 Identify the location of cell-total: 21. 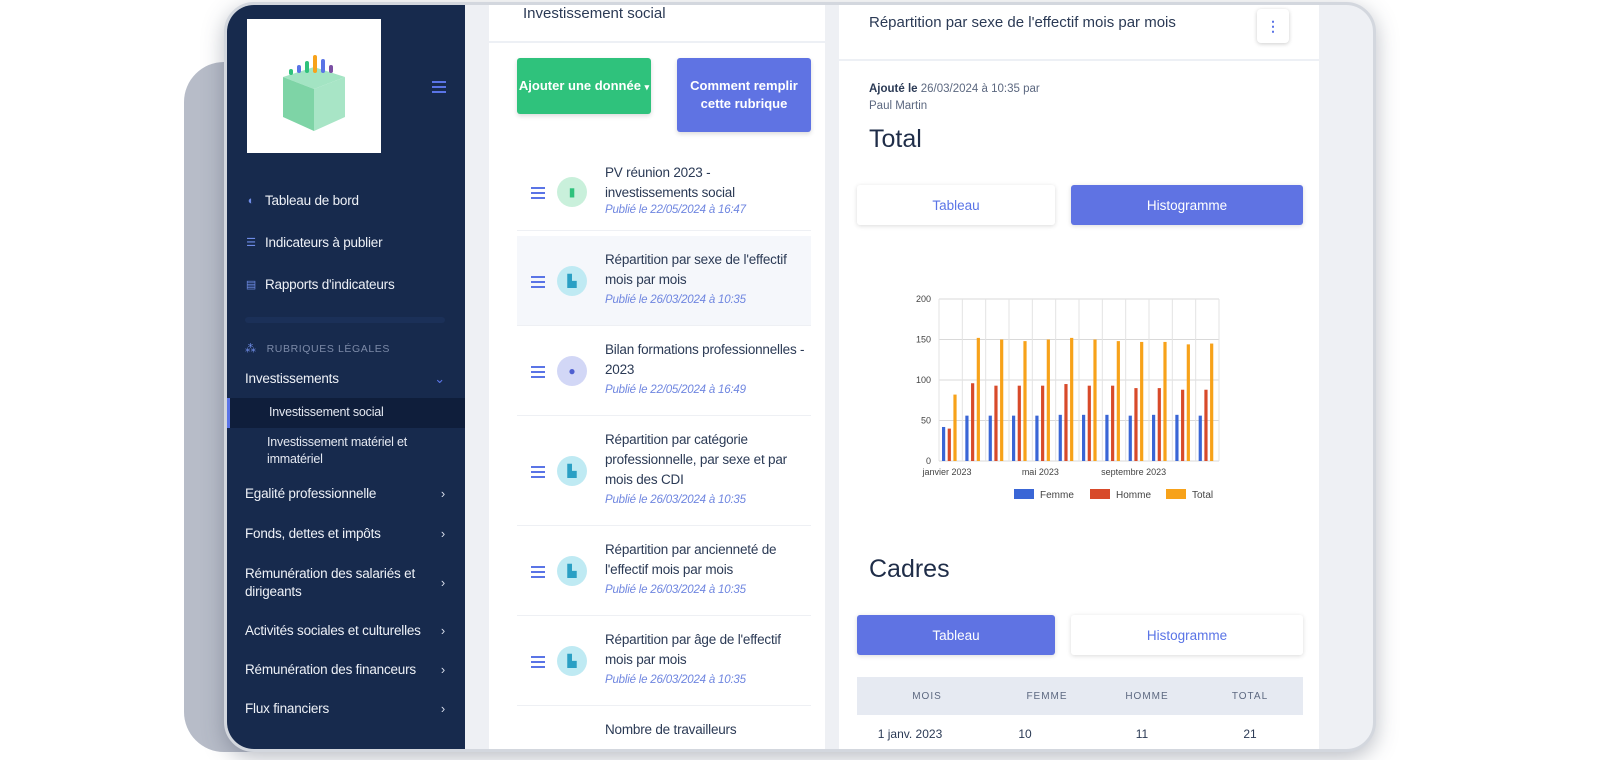
(1250, 734).